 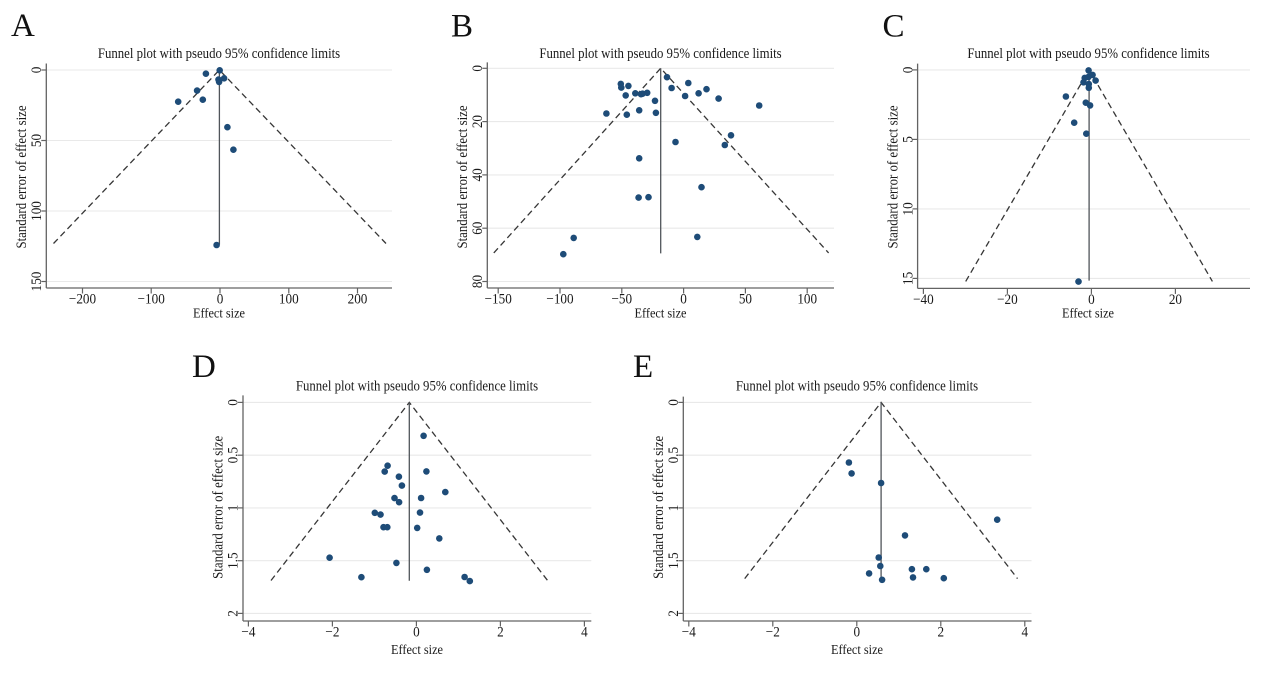 What do you see at coordinates (923, 299) in the screenshot?
I see `svg-text: −40` at bounding box center [923, 299].